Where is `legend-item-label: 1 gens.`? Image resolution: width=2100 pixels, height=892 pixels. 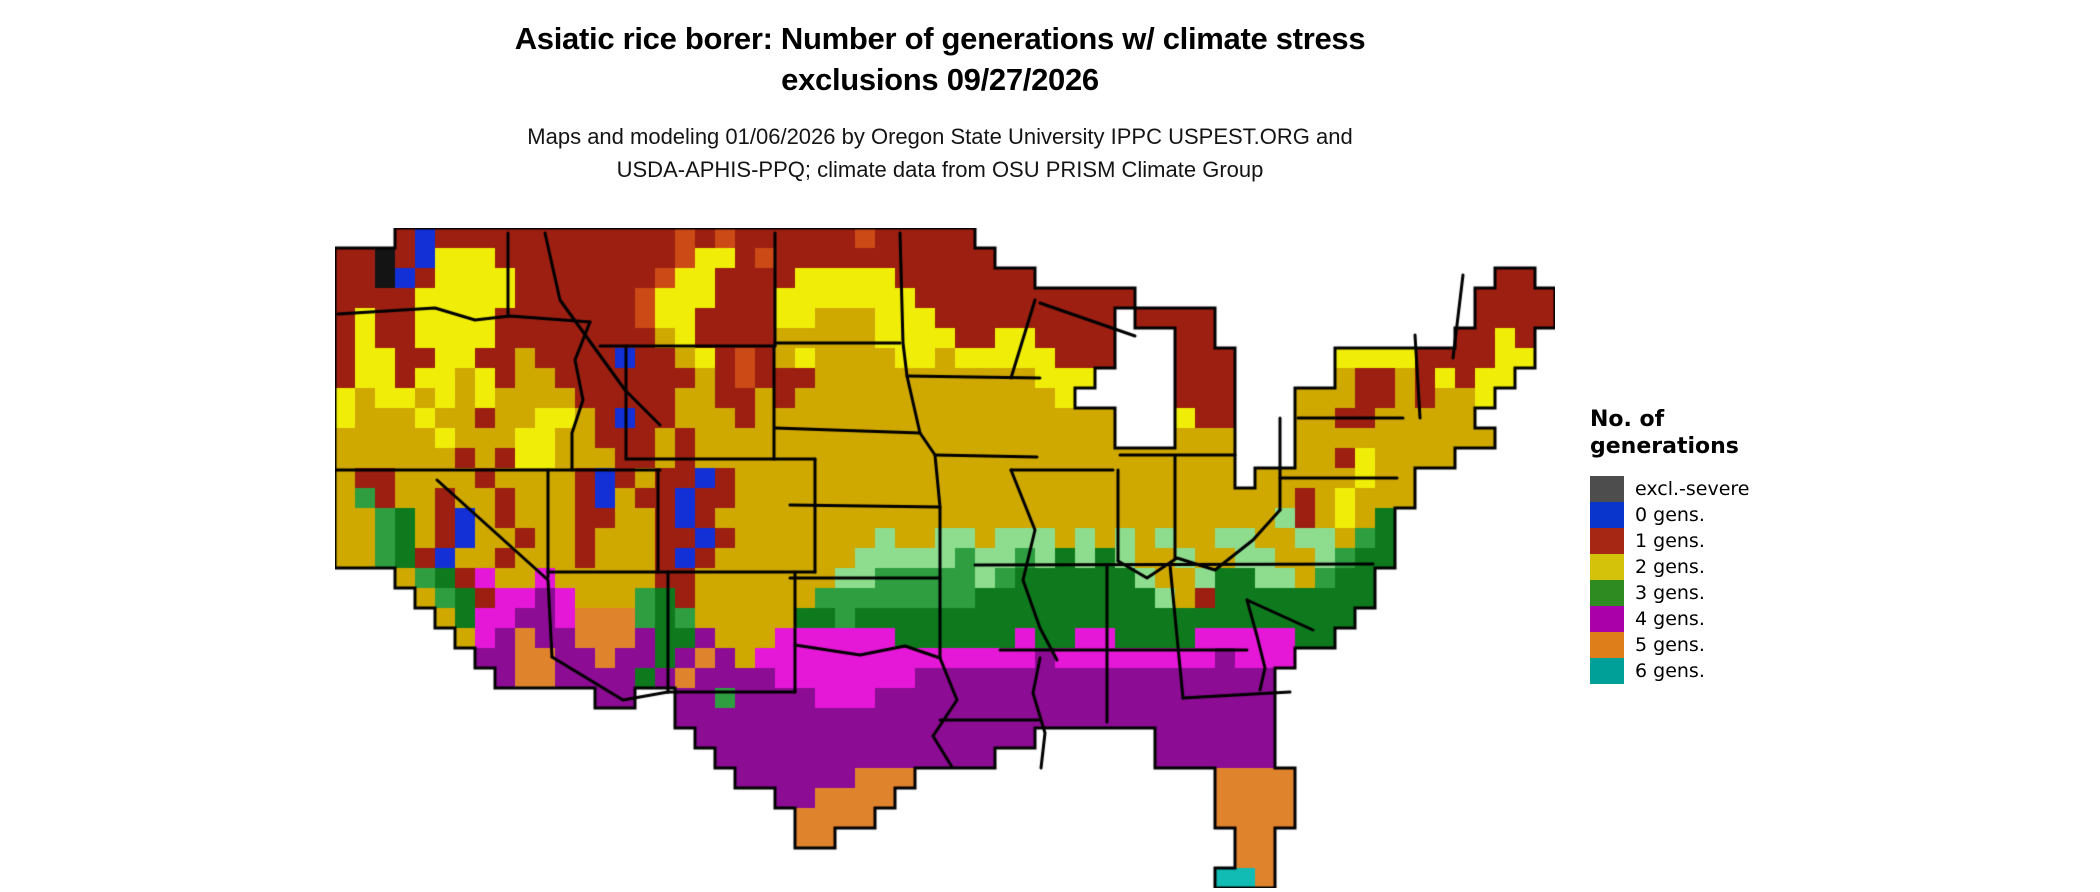 legend-item-label: 1 gens. is located at coordinates (1670, 541).